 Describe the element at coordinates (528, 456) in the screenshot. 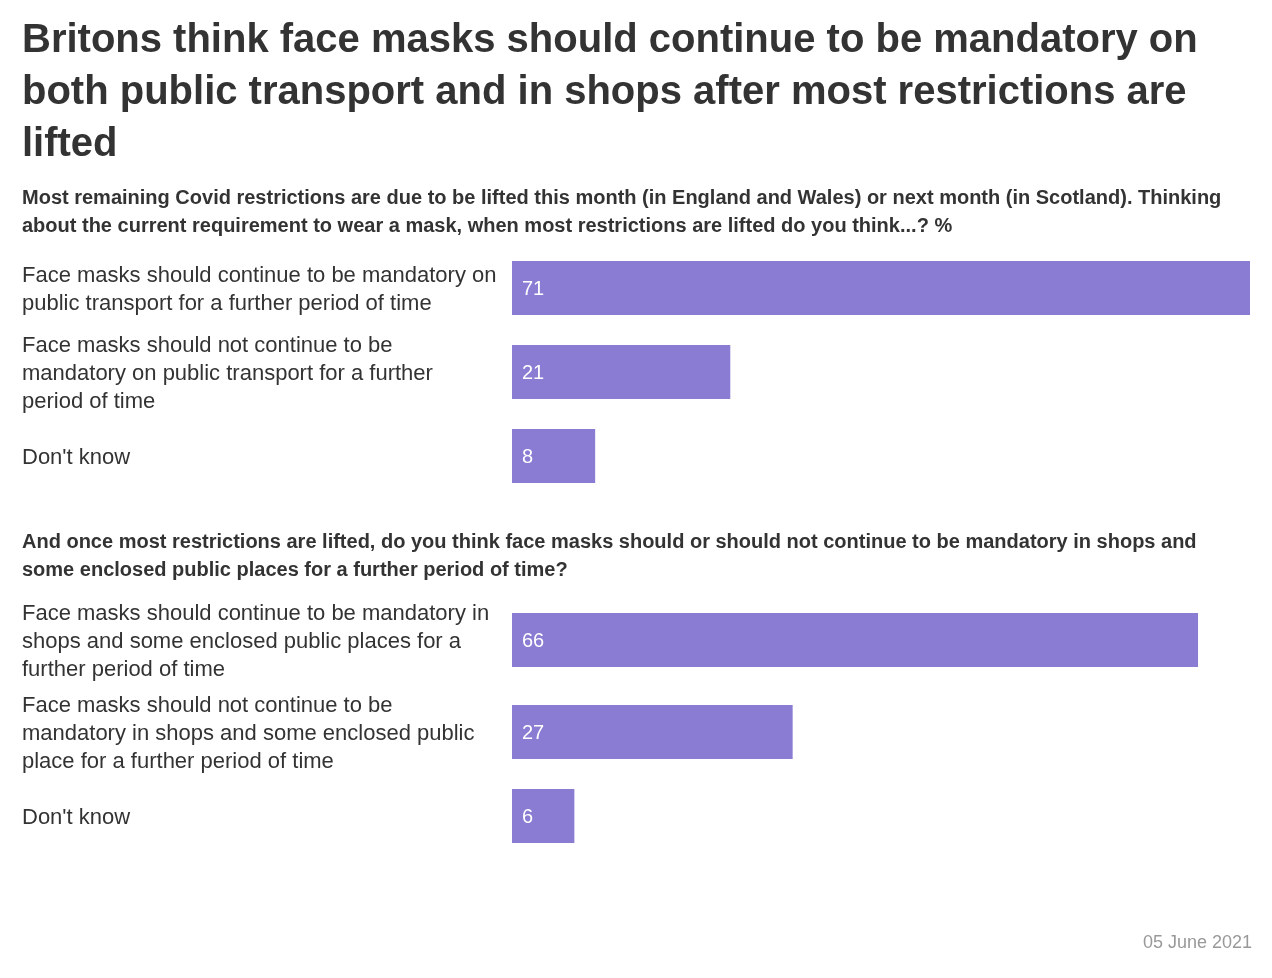

I see `data-label: 8` at that location.